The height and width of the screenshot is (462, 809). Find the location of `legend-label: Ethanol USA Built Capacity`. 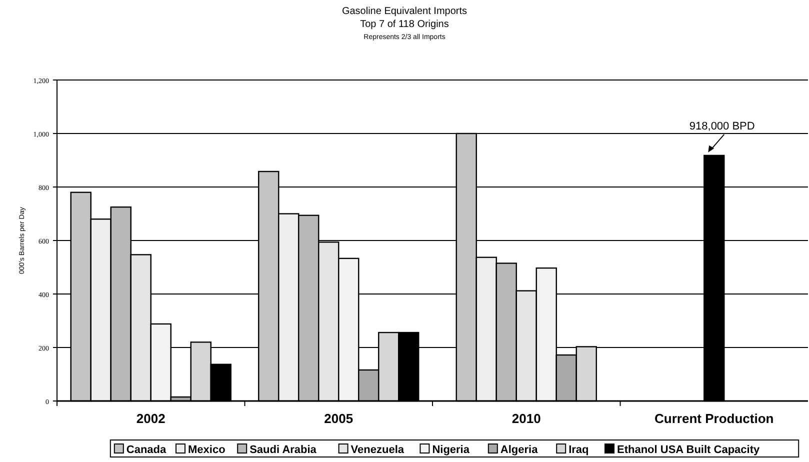

legend-label: Ethanol USA Built Capacity is located at coordinates (688, 450).